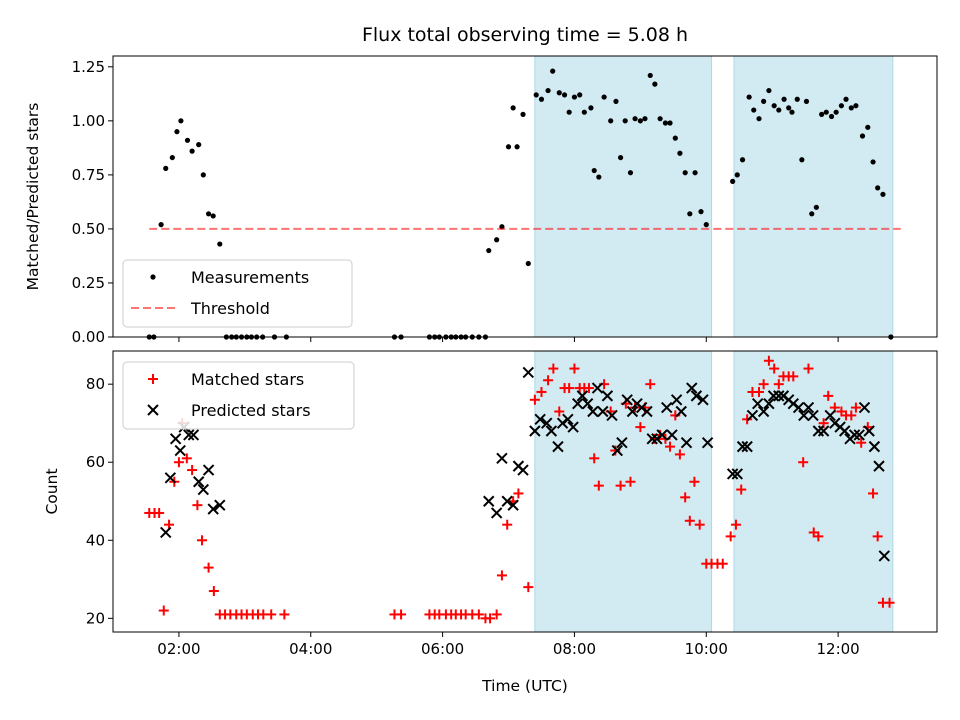 This screenshot has height=720, width=960. I want to click on y-tick-label: 0.00, so click(88, 337).